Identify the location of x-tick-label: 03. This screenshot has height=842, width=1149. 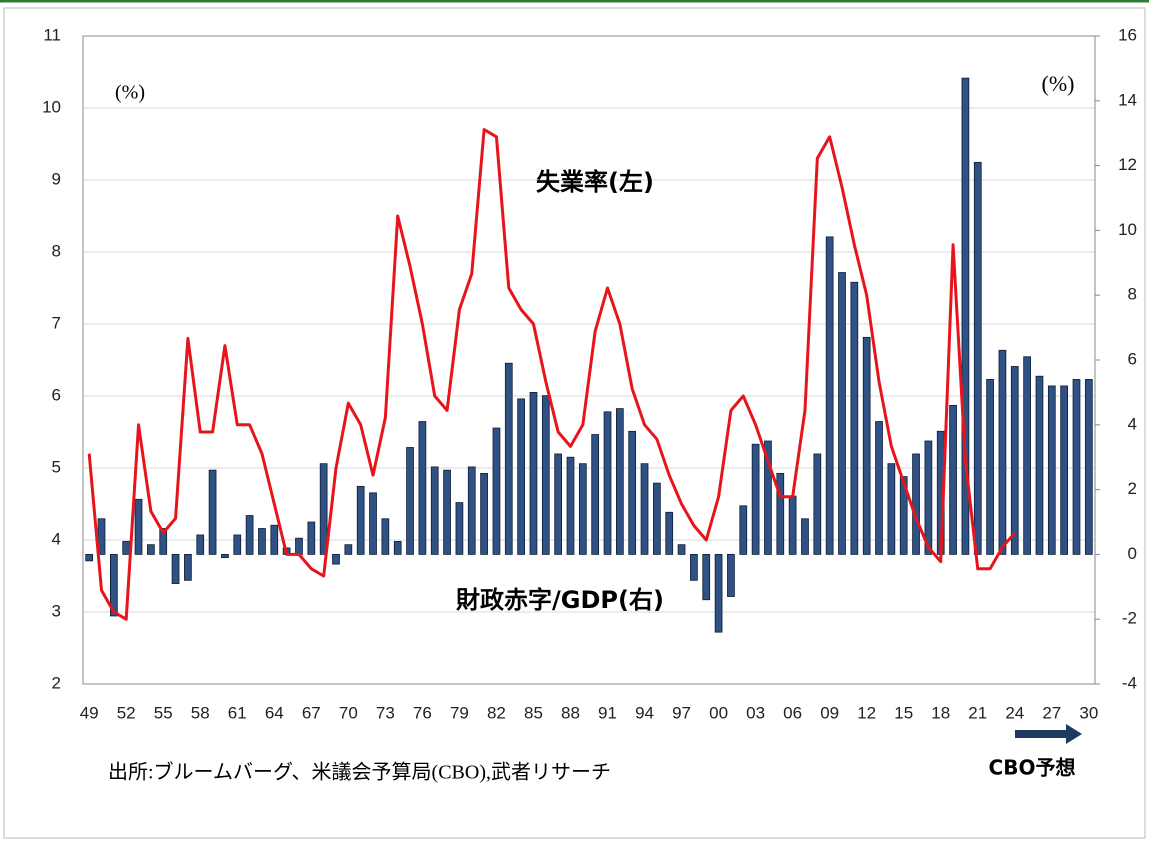
(755, 712).